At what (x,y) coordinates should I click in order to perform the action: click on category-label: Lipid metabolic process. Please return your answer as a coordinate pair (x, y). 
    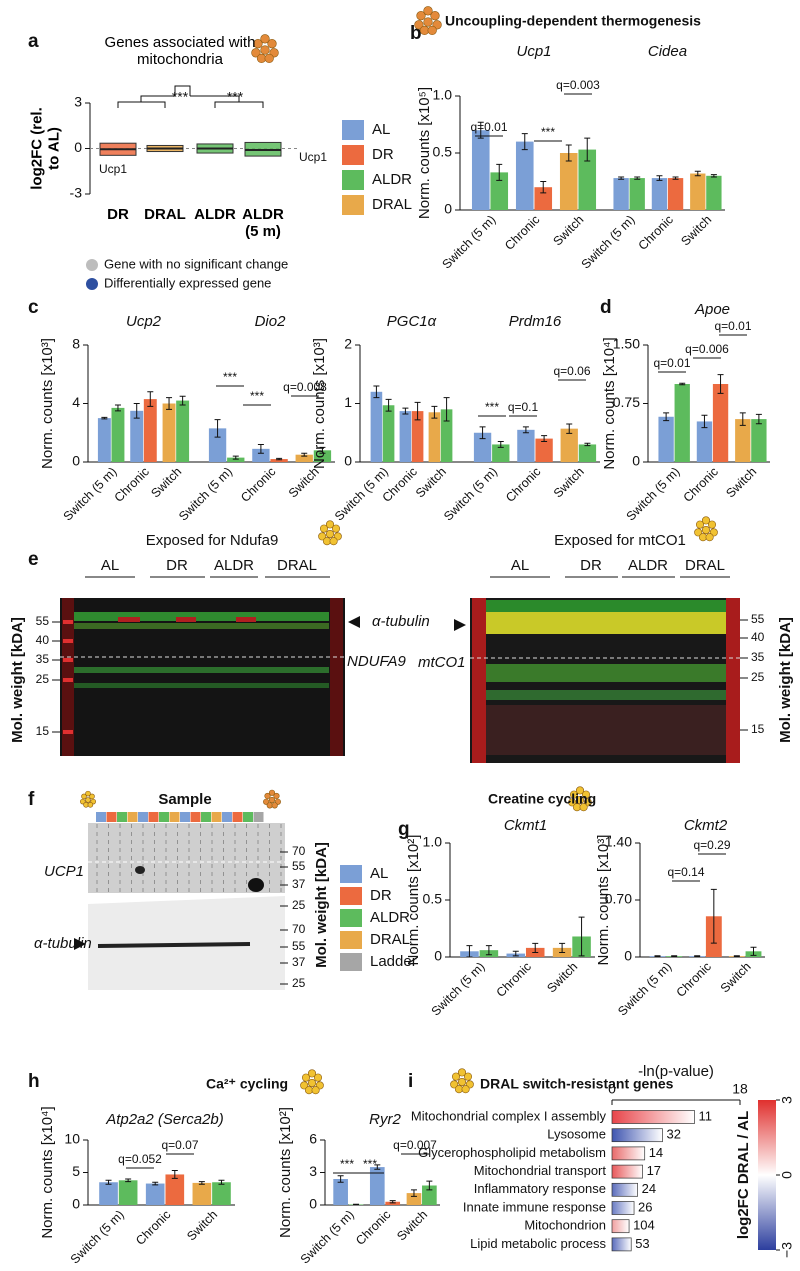
    Looking at the image, I should click on (538, 1243).